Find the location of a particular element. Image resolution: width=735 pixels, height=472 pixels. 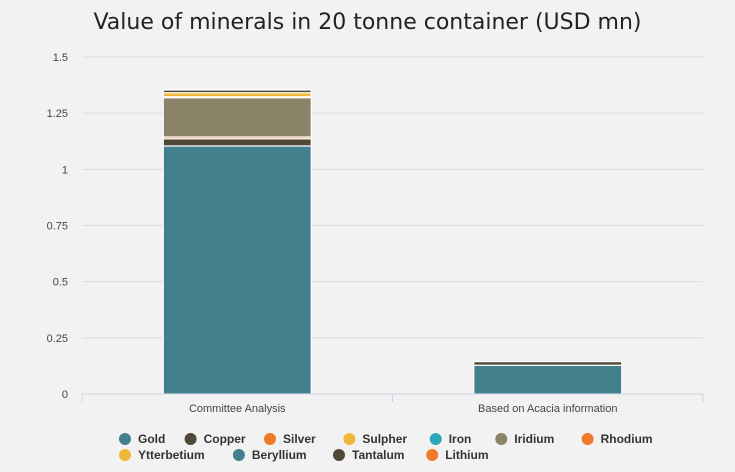

bar-segment-iridium is located at coordinates (237, 117).